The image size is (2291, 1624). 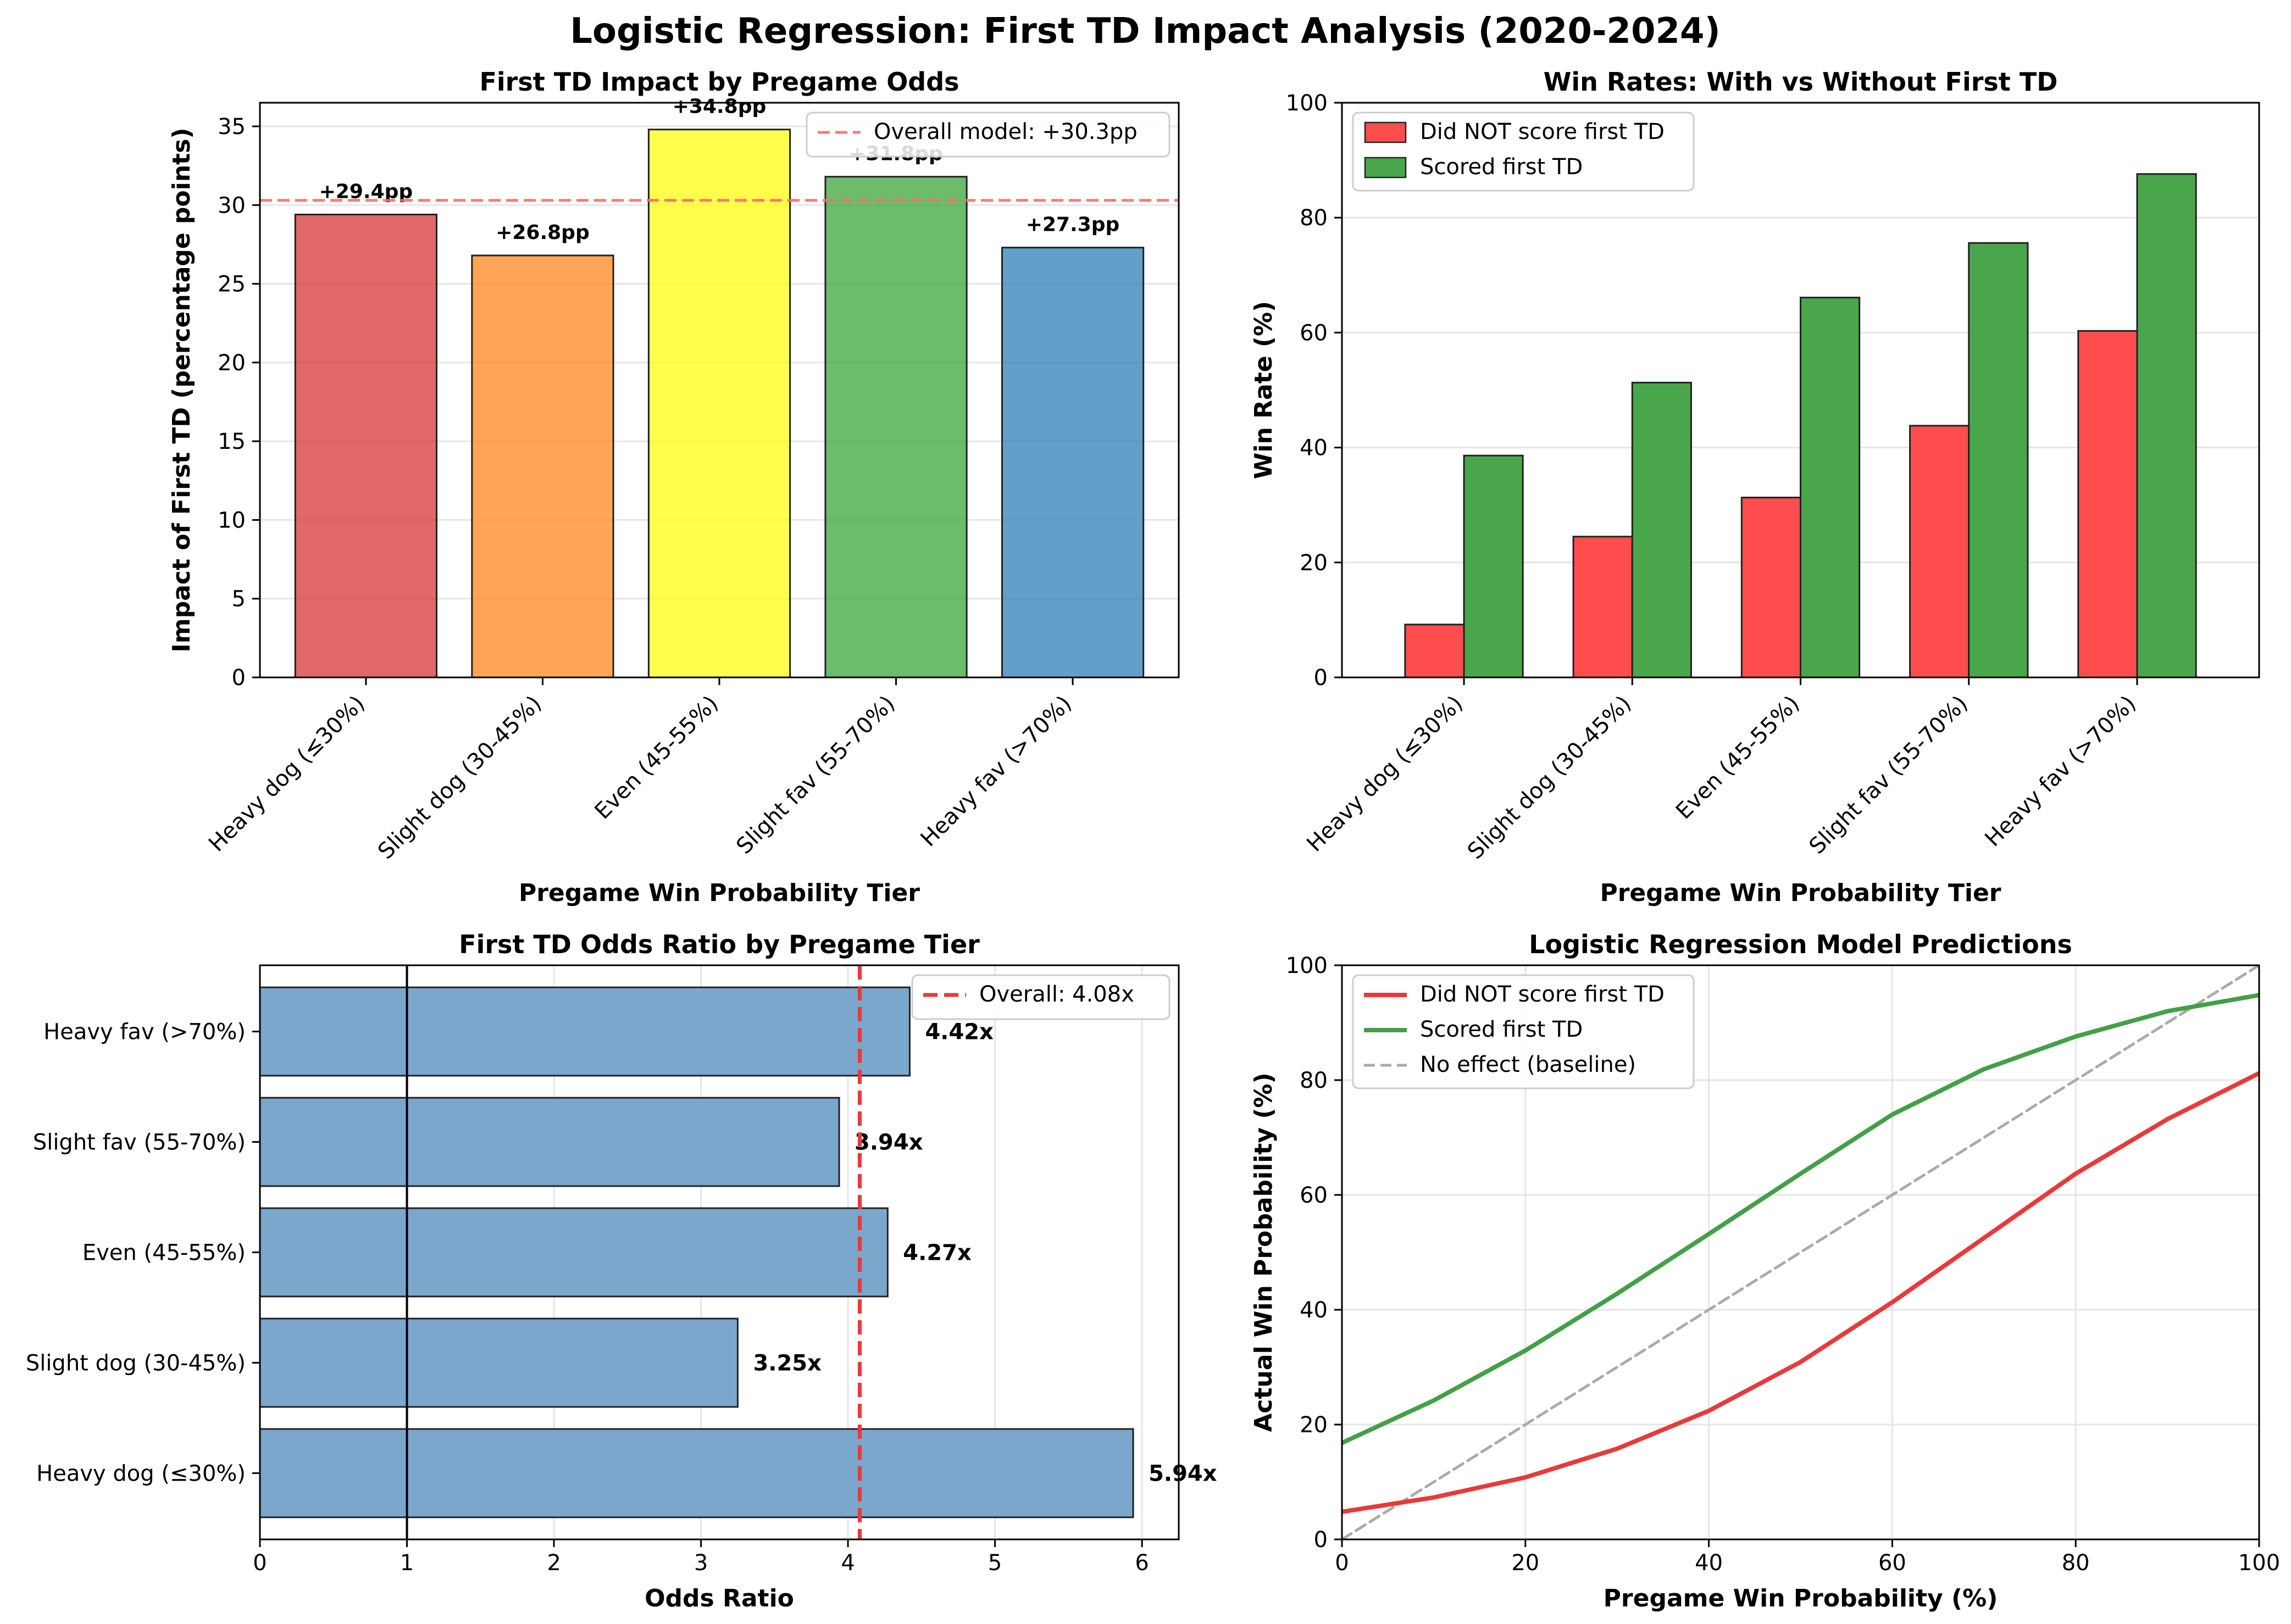 What do you see at coordinates (995, 1563) in the screenshot?
I see `x-tick-label: 5` at bounding box center [995, 1563].